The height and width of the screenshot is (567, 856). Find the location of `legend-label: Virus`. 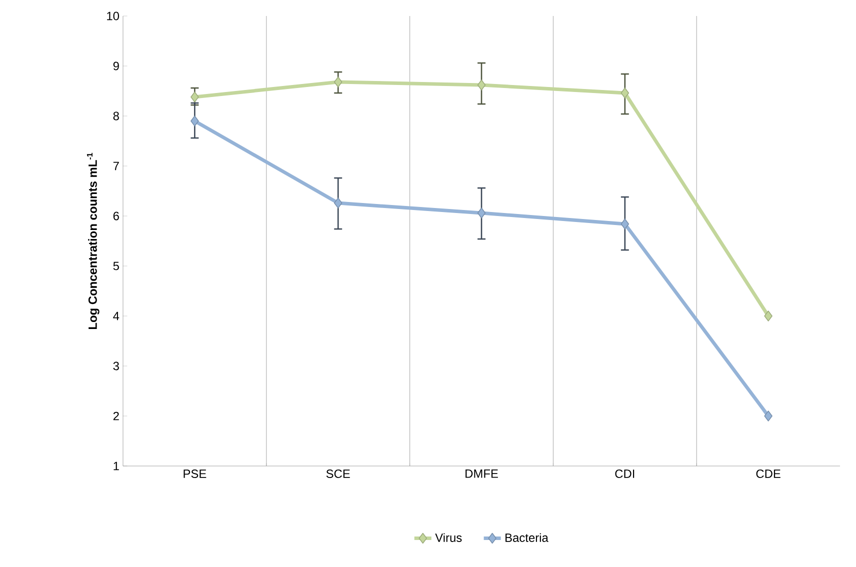

legend-label: Virus is located at coordinates (448, 537).